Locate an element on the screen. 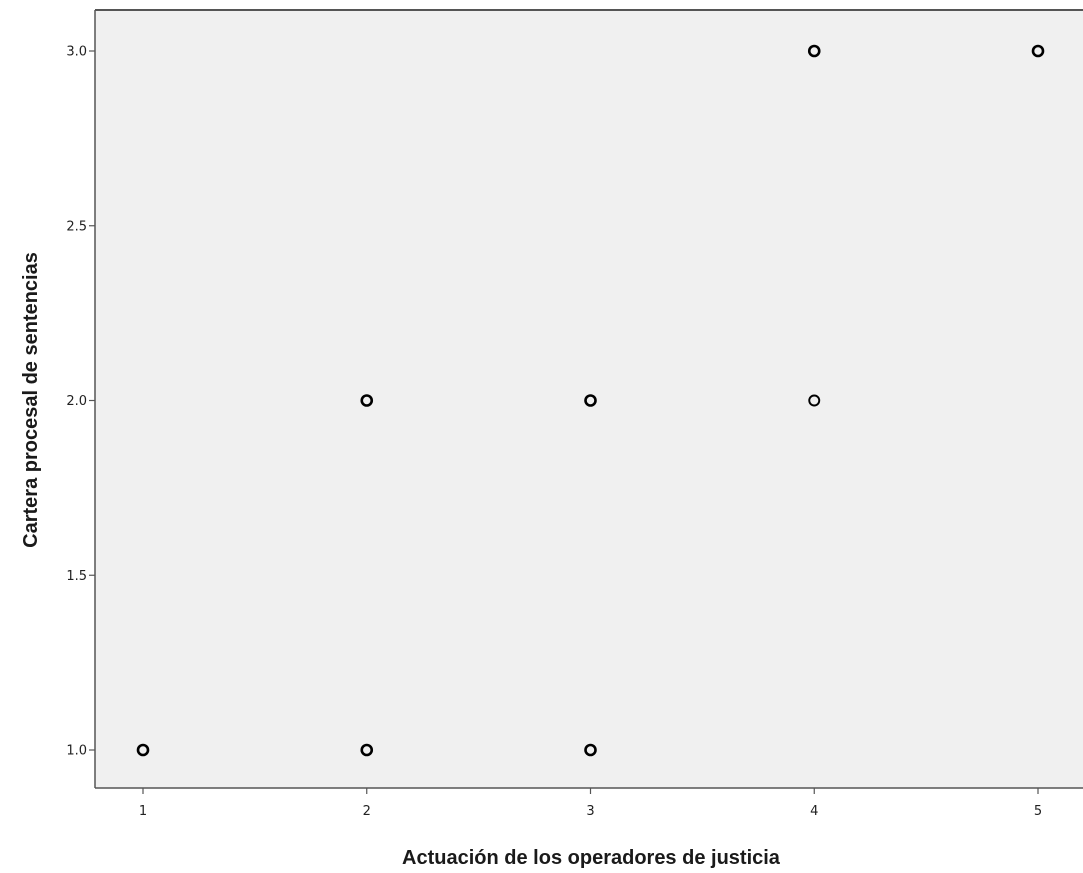 The width and height of the screenshot is (1083, 873). x-tick-label: 4 is located at coordinates (814, 811).